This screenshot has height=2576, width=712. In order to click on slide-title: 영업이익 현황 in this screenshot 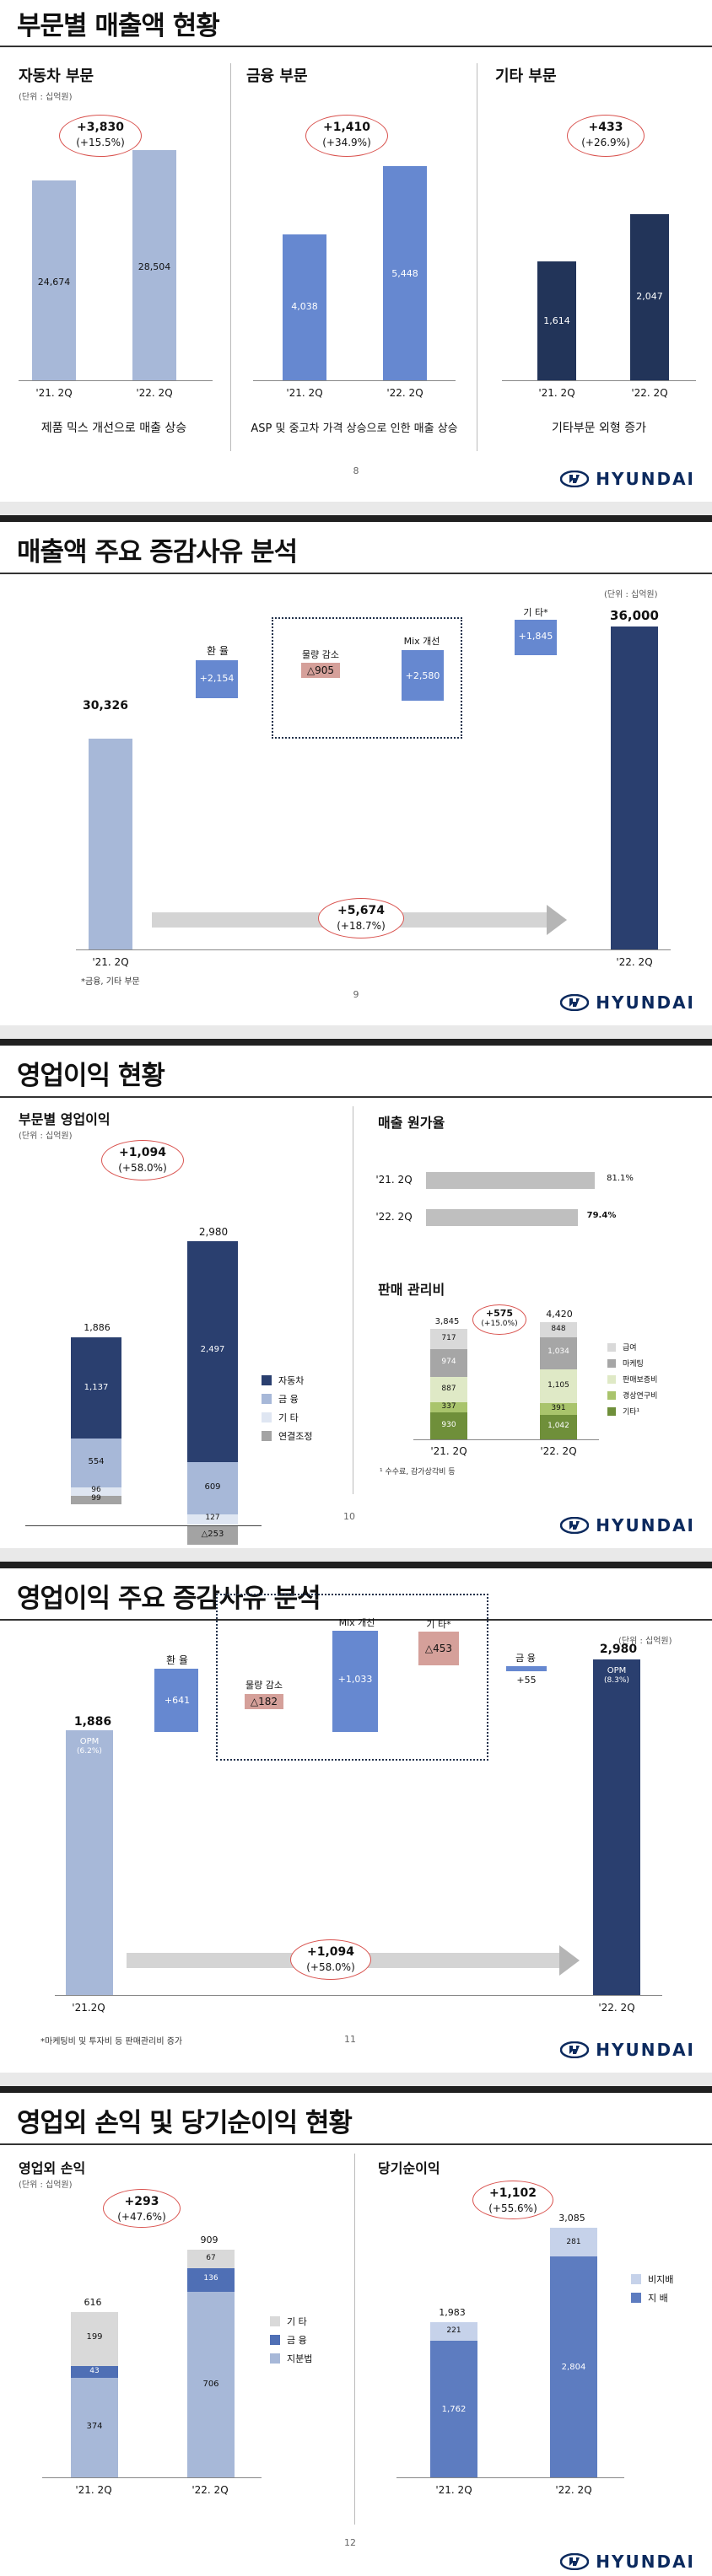, I will do `click(91, 1076)`.